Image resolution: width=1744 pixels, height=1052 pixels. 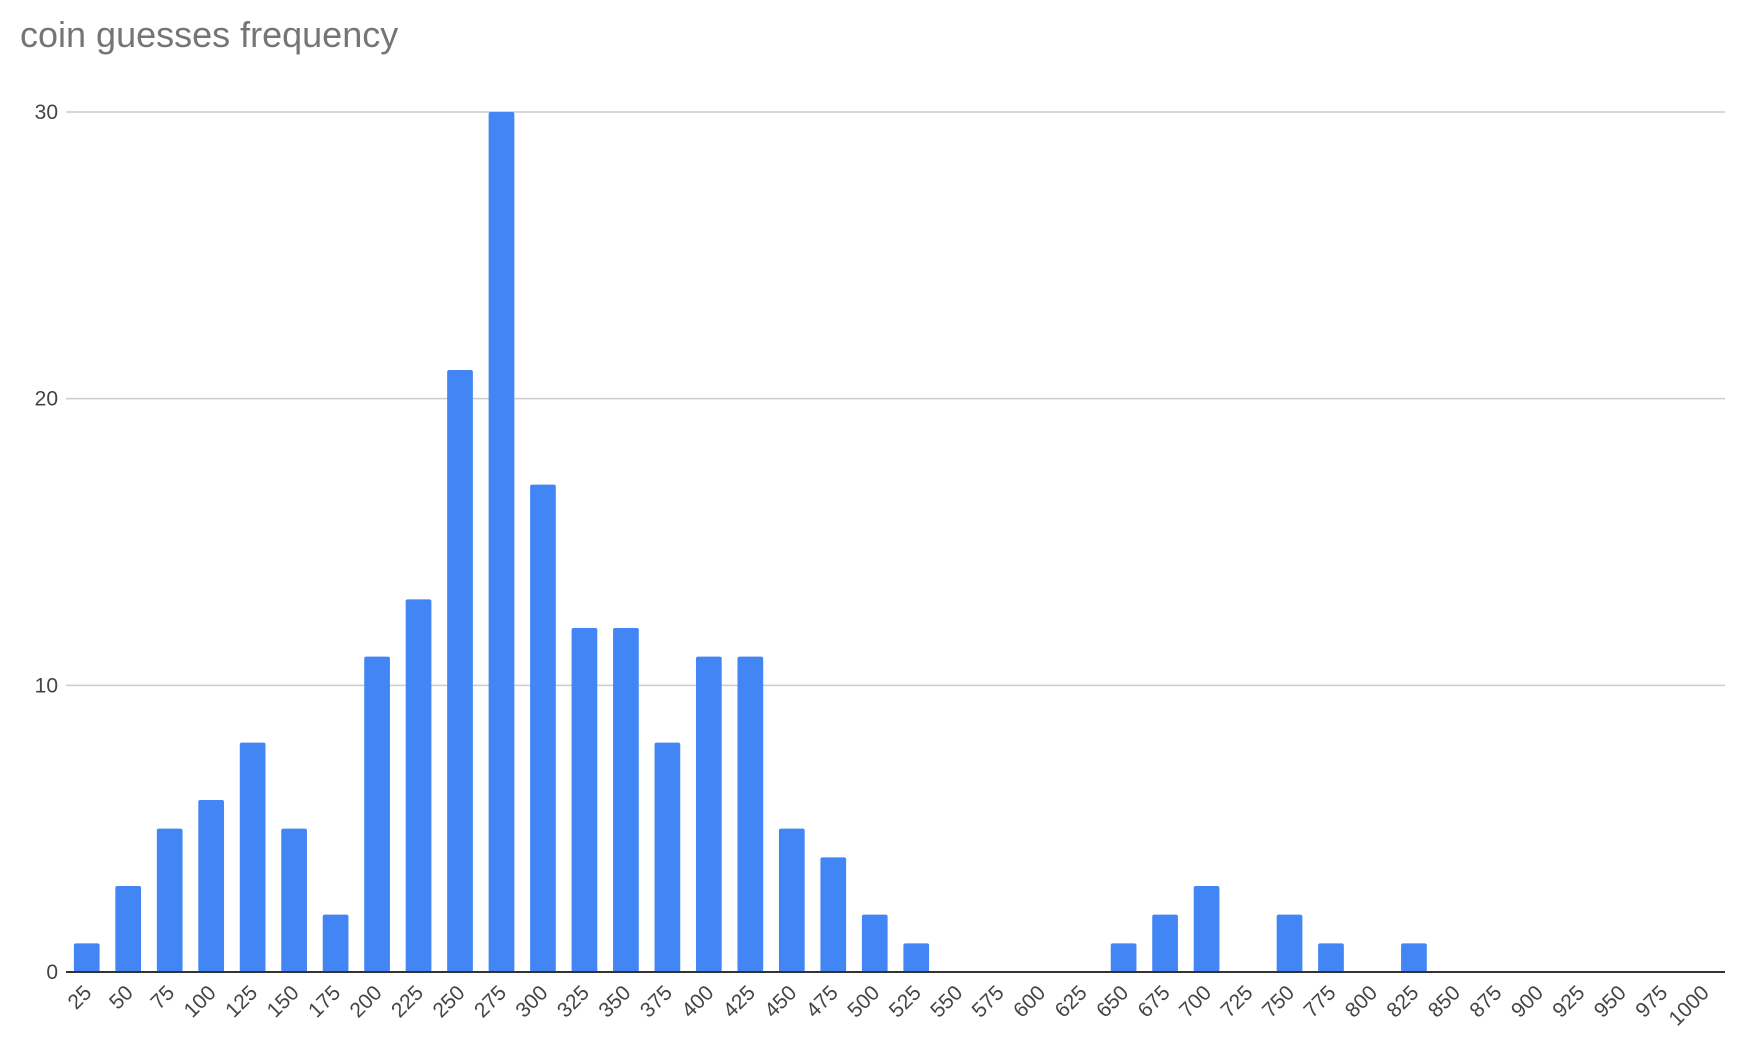 I want to click on x-tick-label: 675, so click(x=1154, y=1001).